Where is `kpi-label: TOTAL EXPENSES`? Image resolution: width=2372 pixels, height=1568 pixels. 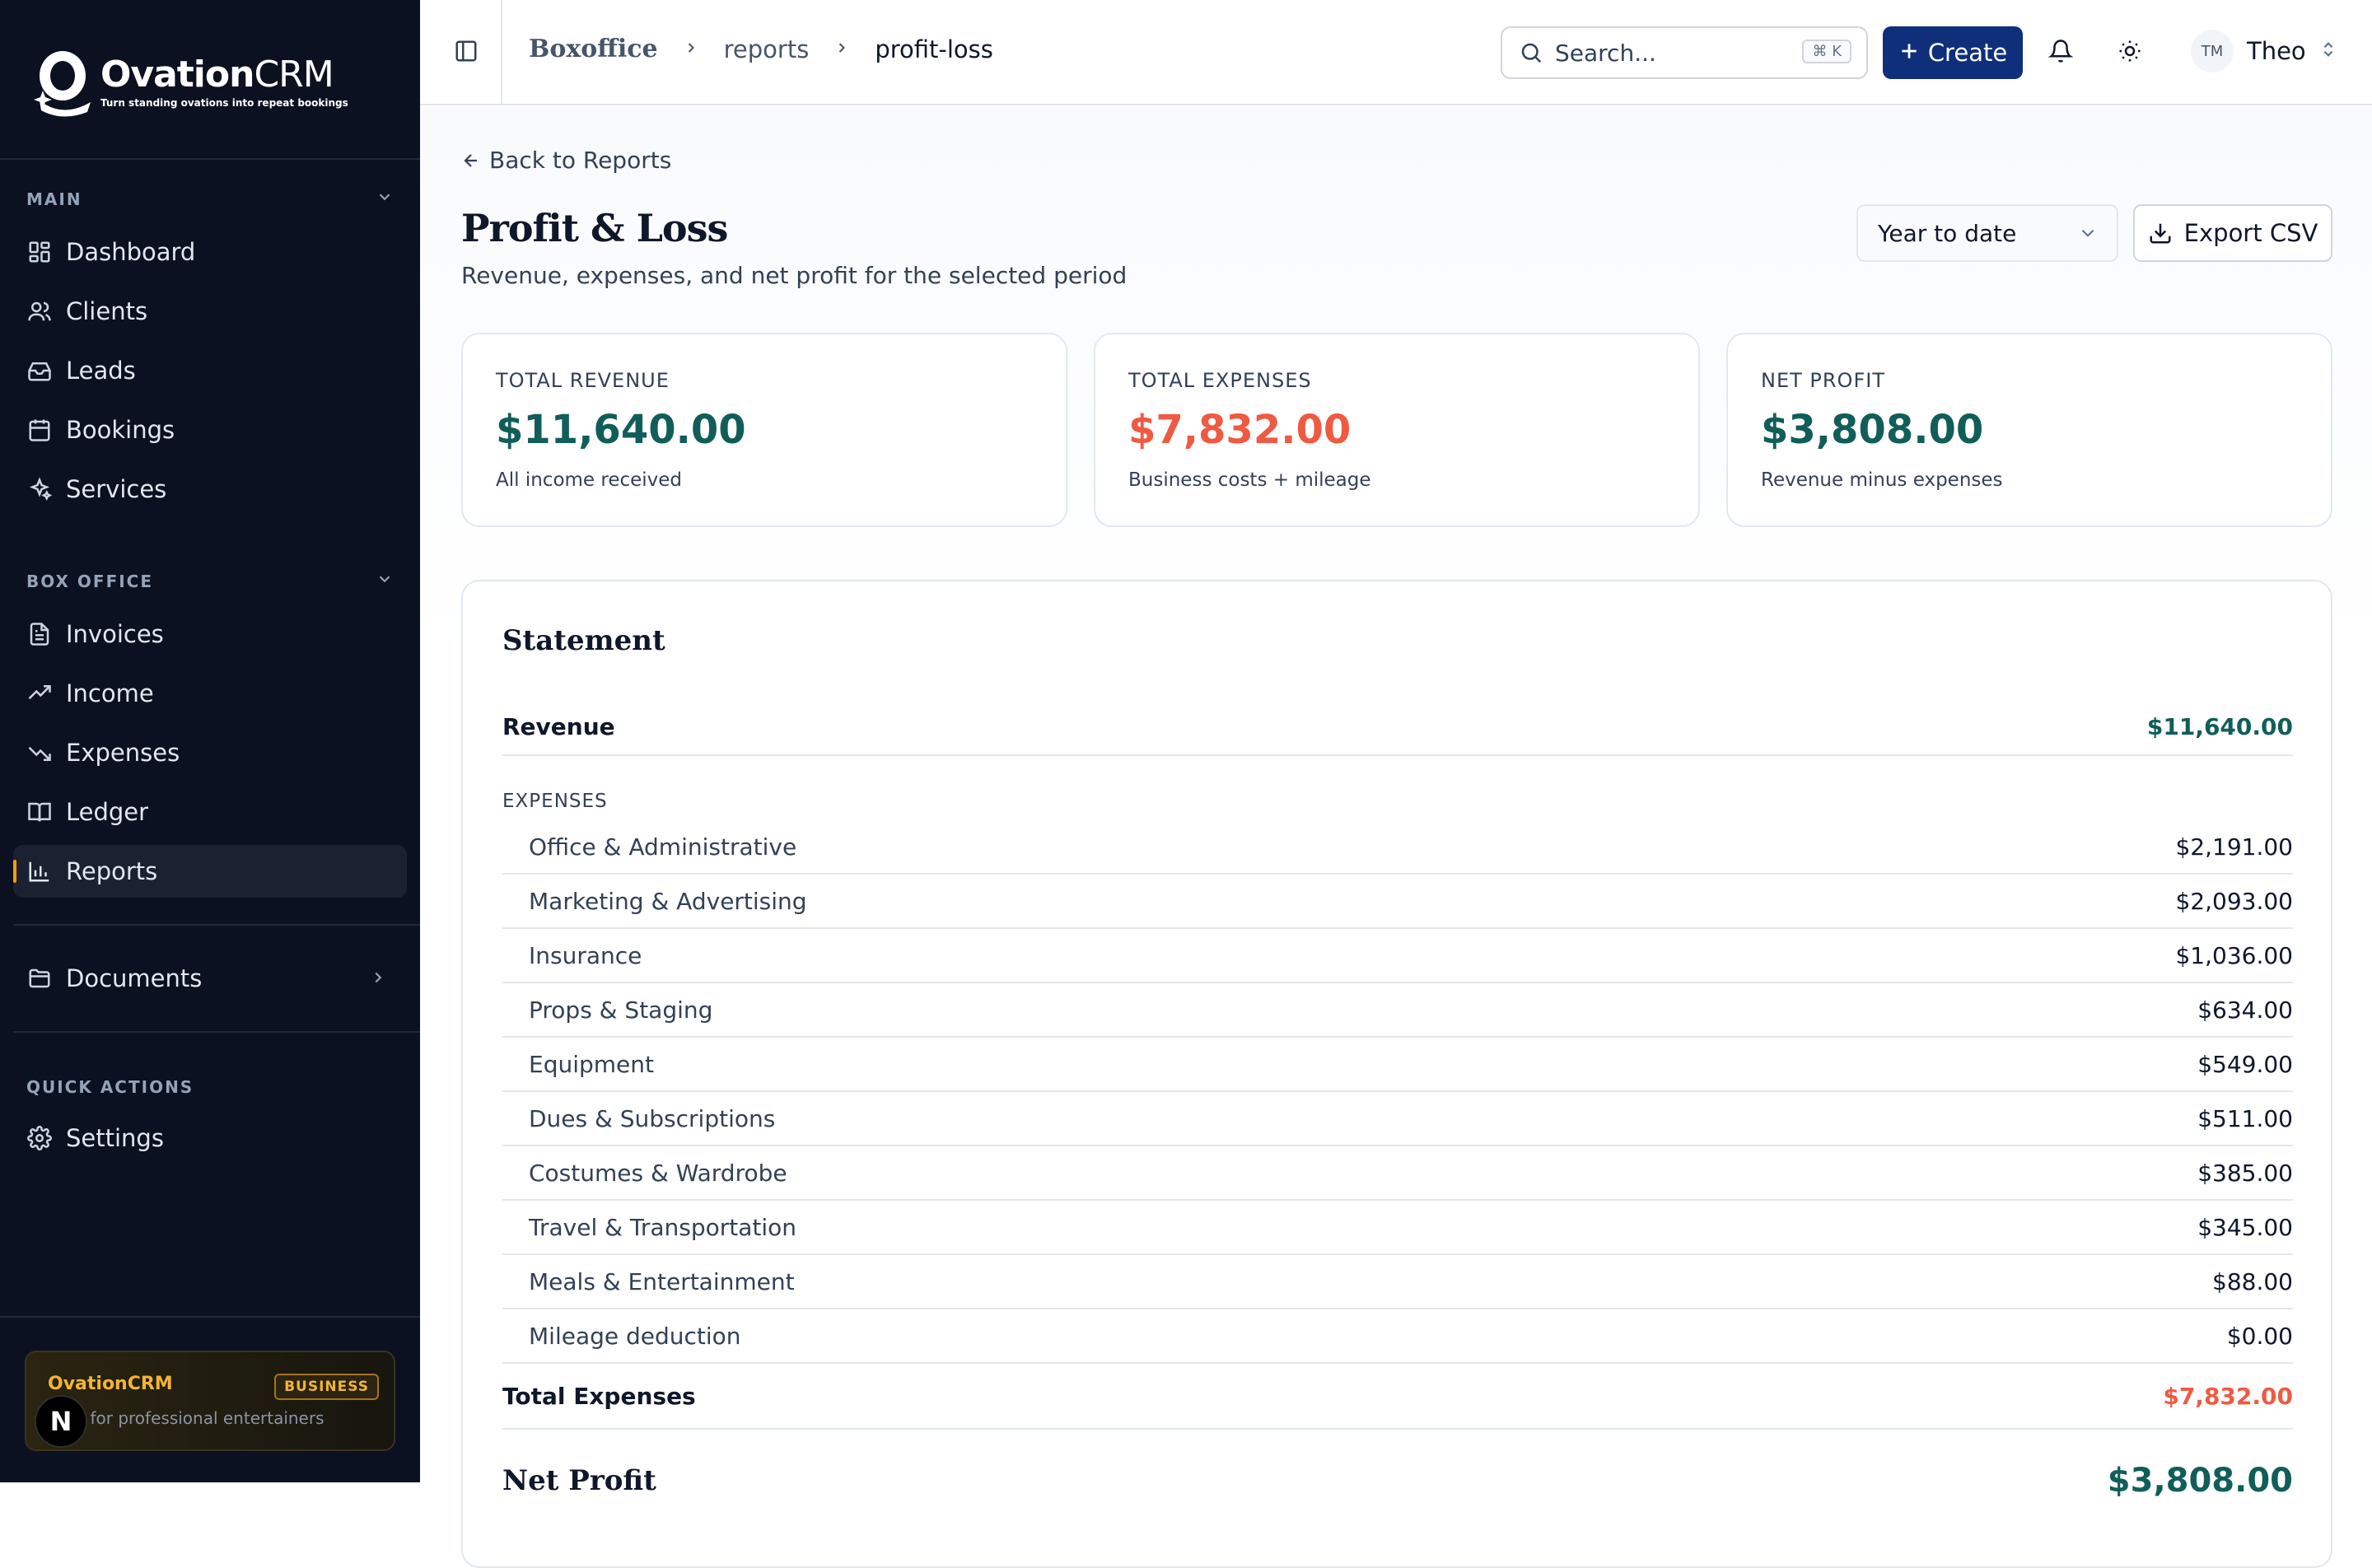
kpi-label: TOTAL EXPENSES is located at coordinates (1220, 380).